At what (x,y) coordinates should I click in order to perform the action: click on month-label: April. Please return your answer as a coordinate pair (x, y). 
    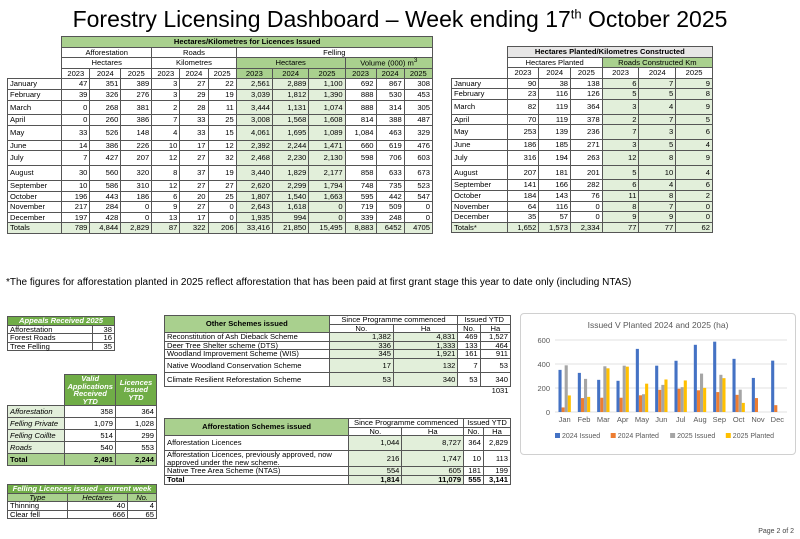
    Looking at the image, I should click on (34, 120).